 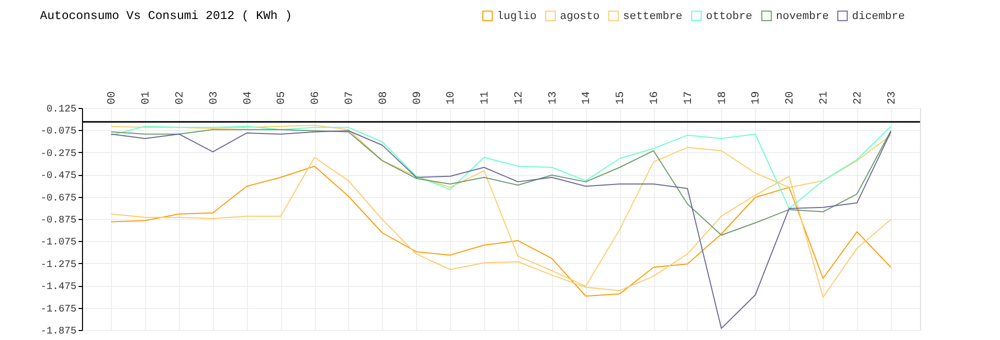 What do you see at coordinates (58, 332) in the screenshot?
I see `y-tick-label: -1.875` at bounding box center [58, 332].